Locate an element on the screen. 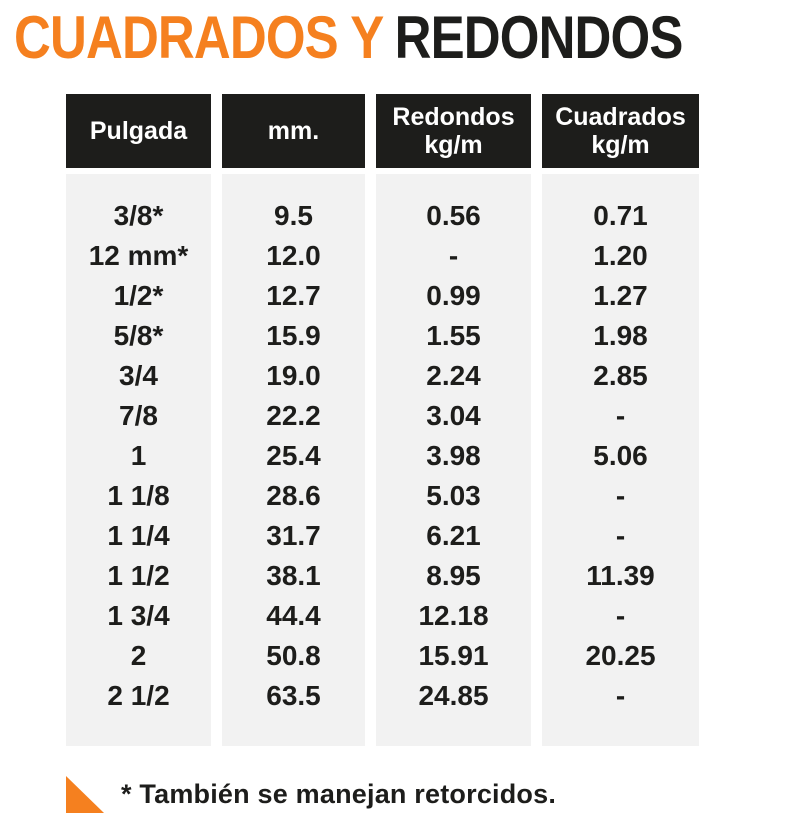  header-pulgada: Pulgada is located at coordinates (138, 131).